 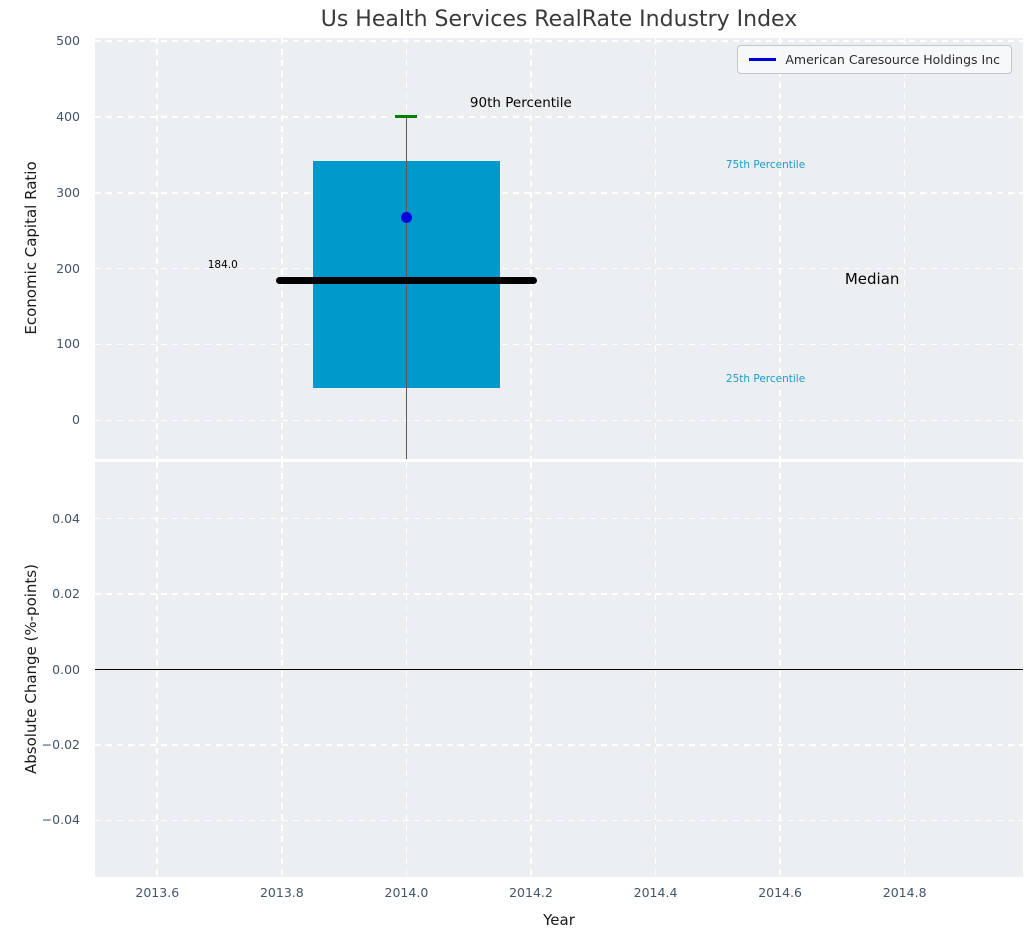 I want to click on median-line, so click(x=406, y=281).